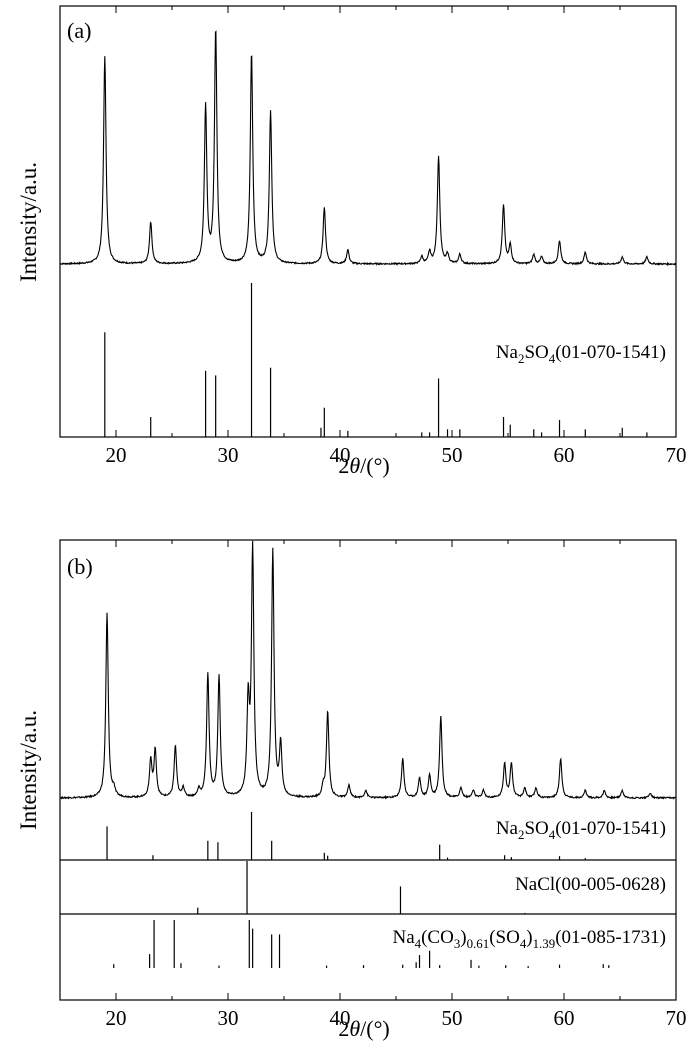 The image size is (700, 1054). I want to click on reference-label-3-part: 0.61, so click(478, 943).